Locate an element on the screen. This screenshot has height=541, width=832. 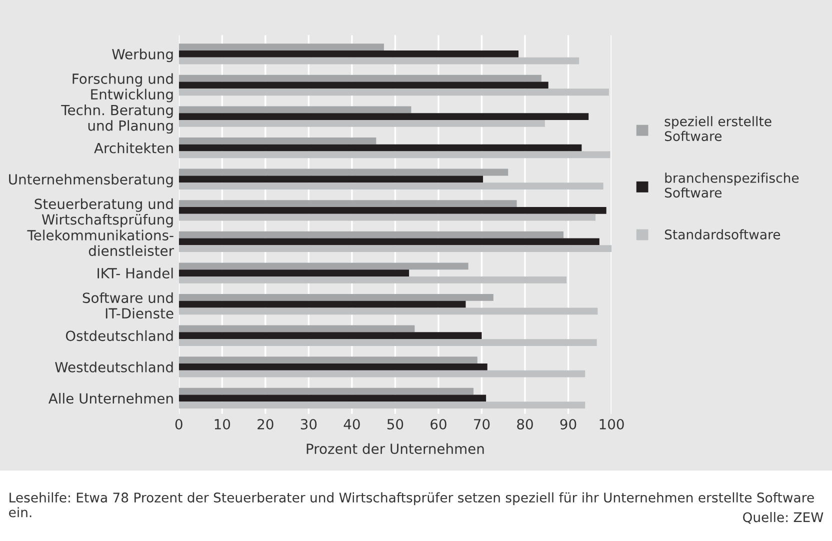
y-tick-label: Werbung is located at coordinates (142, 55).